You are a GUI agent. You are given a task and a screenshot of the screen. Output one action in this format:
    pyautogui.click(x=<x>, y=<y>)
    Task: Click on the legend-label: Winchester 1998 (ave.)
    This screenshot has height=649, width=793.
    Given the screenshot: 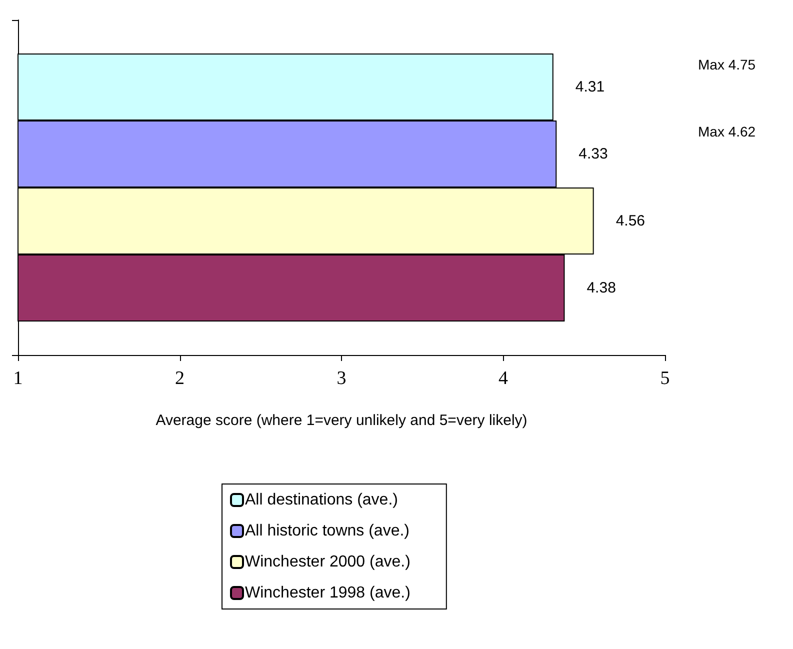 What is the action you would take?
    pyautogui.click(x=327, y=593)
    